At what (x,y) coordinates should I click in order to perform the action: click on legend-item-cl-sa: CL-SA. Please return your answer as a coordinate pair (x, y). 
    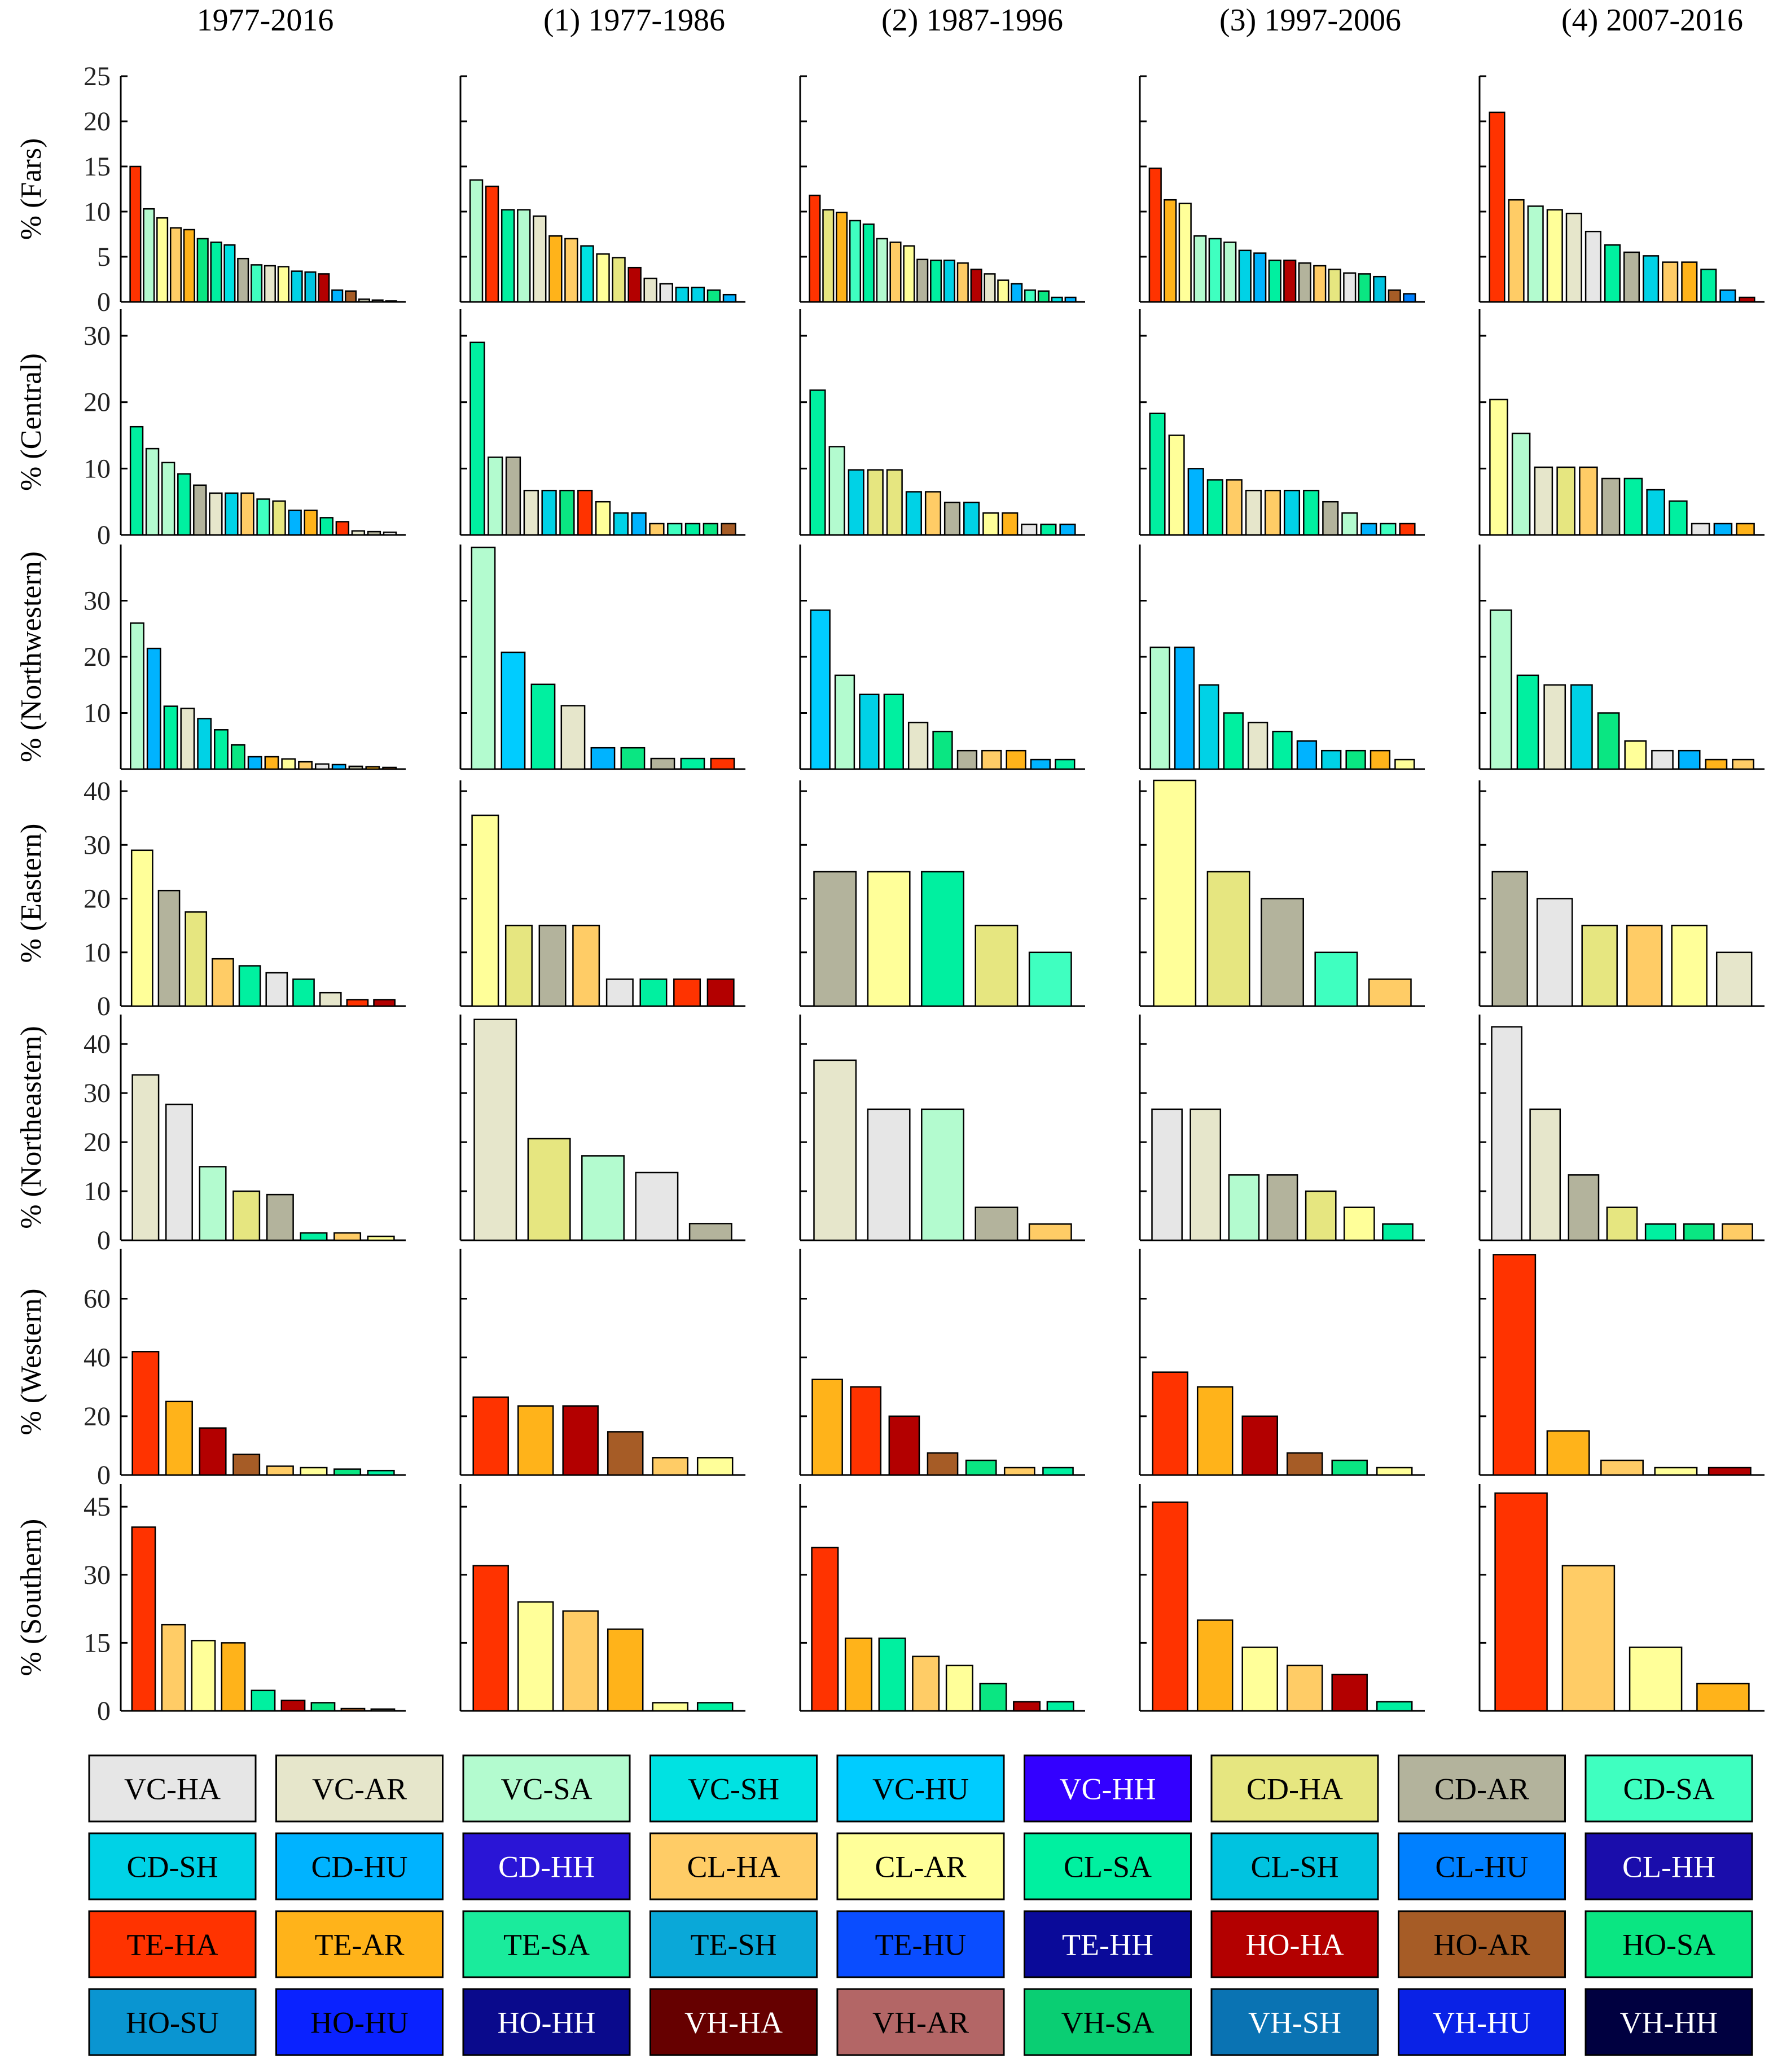
    Looking at the image, I should click on (1108, 1866).